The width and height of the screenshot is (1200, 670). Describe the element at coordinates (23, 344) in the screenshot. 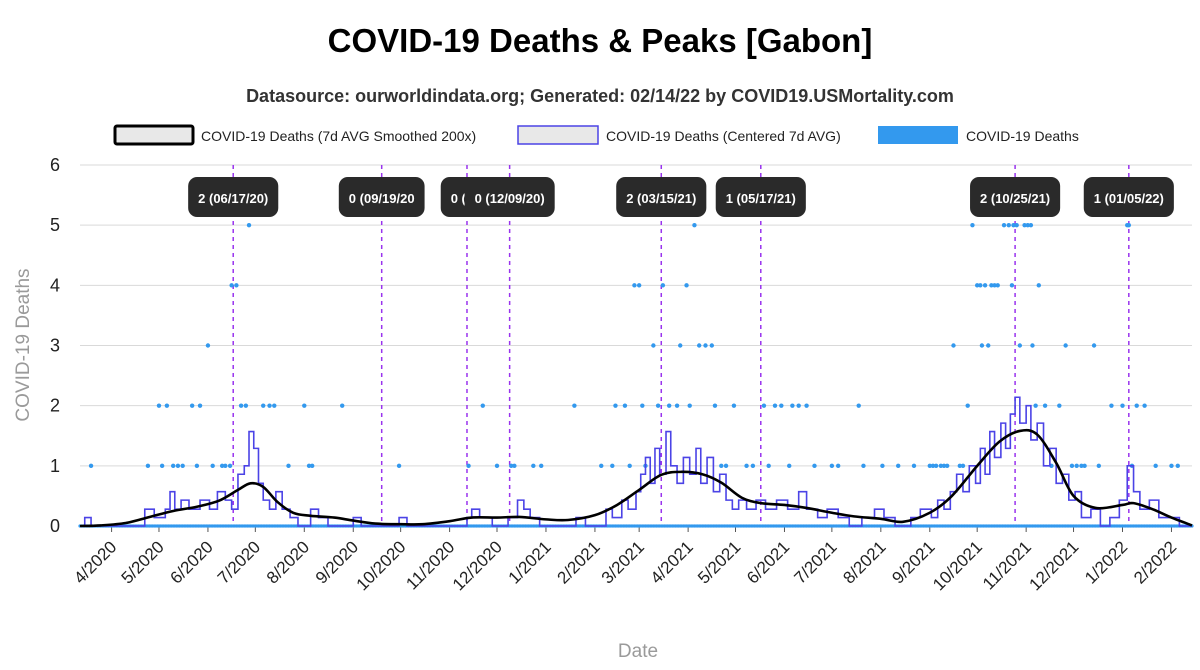

I see `y-axis-title: COVID-19 Deaths` at that location.